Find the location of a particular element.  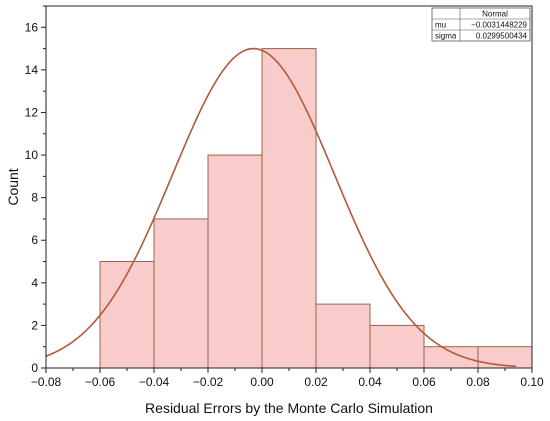

y-tick-label: 4 is located at coordinates (34, 283).